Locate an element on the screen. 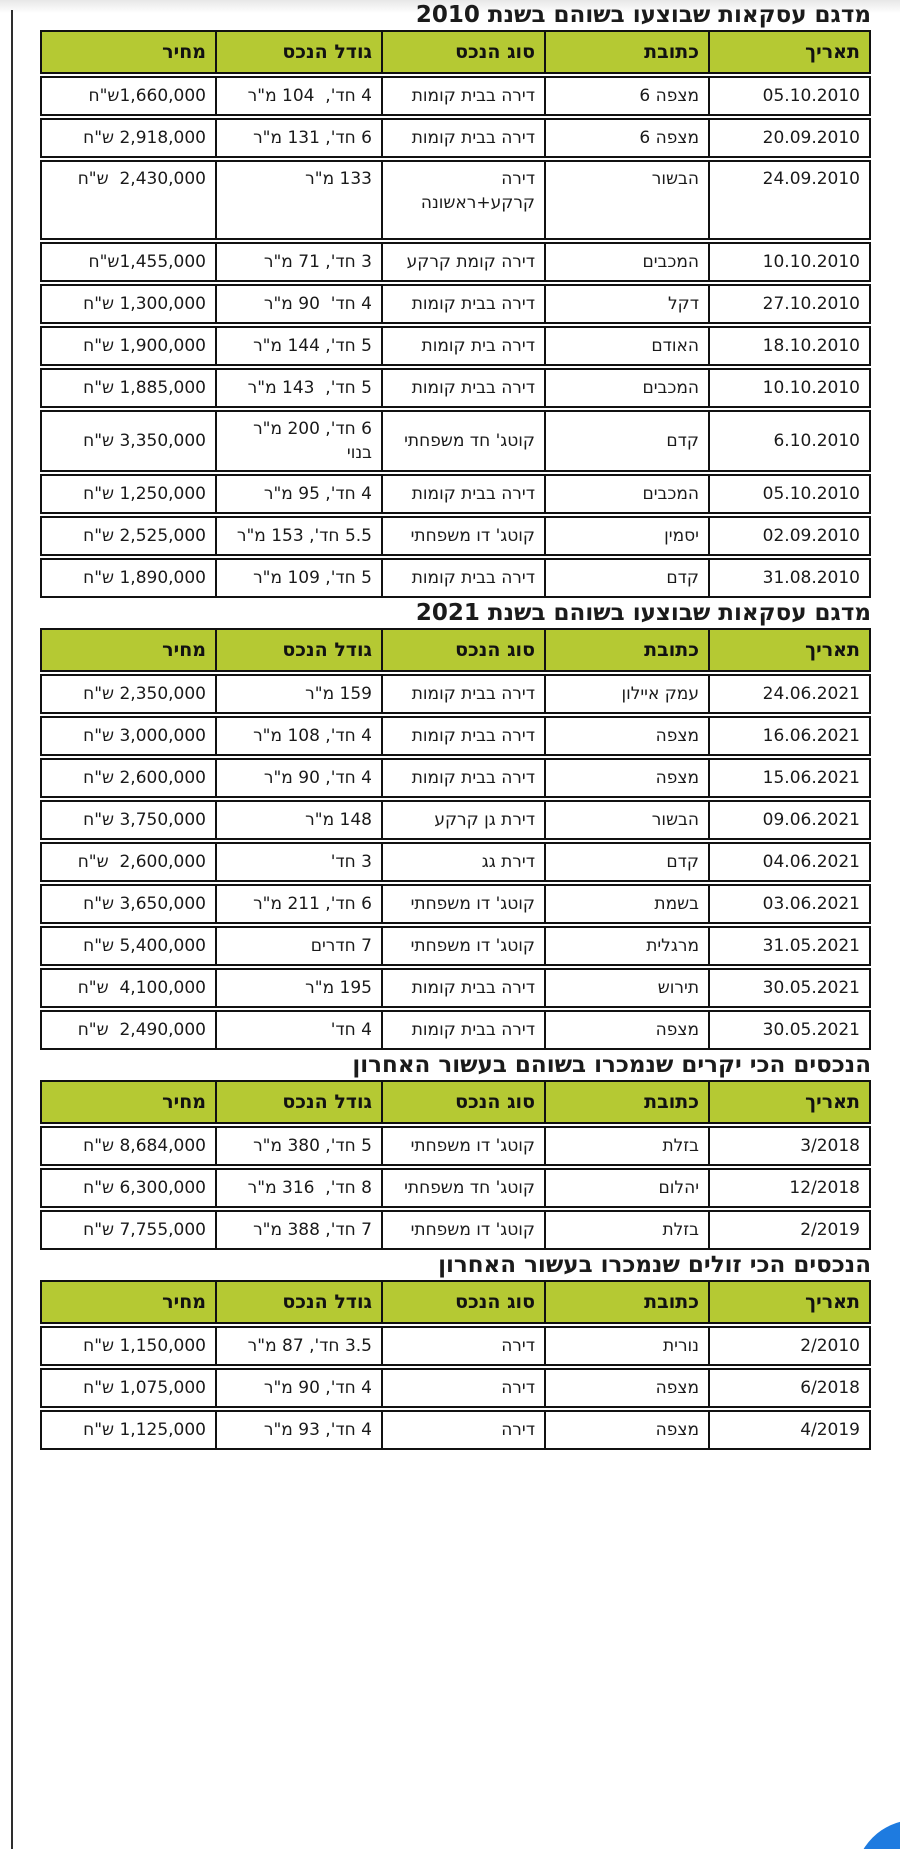 This screenshot has height=1849, width=900. table-cell: 195 מ"ר is located at coordinates (298, 988).